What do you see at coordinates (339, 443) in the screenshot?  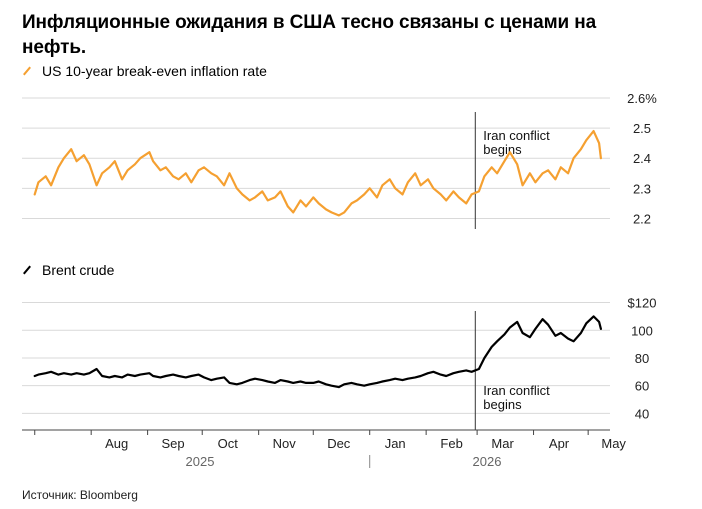 I see `x-label-4: Dec` at bounding box center [339, 443].